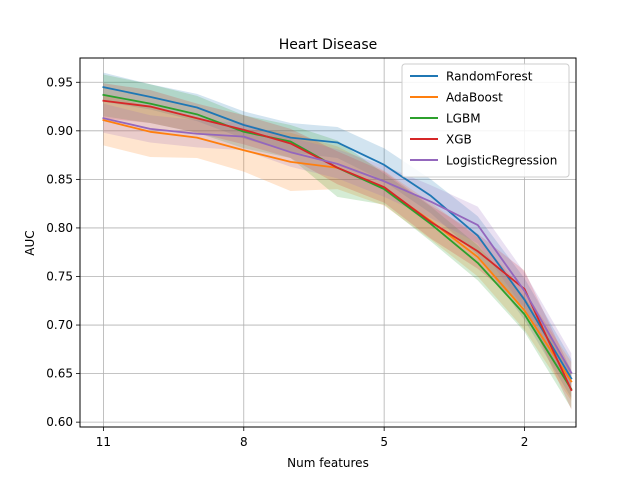 The height and width of the screenshot is (480, 640). What do you see at coordinates (59, 228) in the screenshot?
I see `y-tick-label: 0.80` at bounding box center [59, 228].